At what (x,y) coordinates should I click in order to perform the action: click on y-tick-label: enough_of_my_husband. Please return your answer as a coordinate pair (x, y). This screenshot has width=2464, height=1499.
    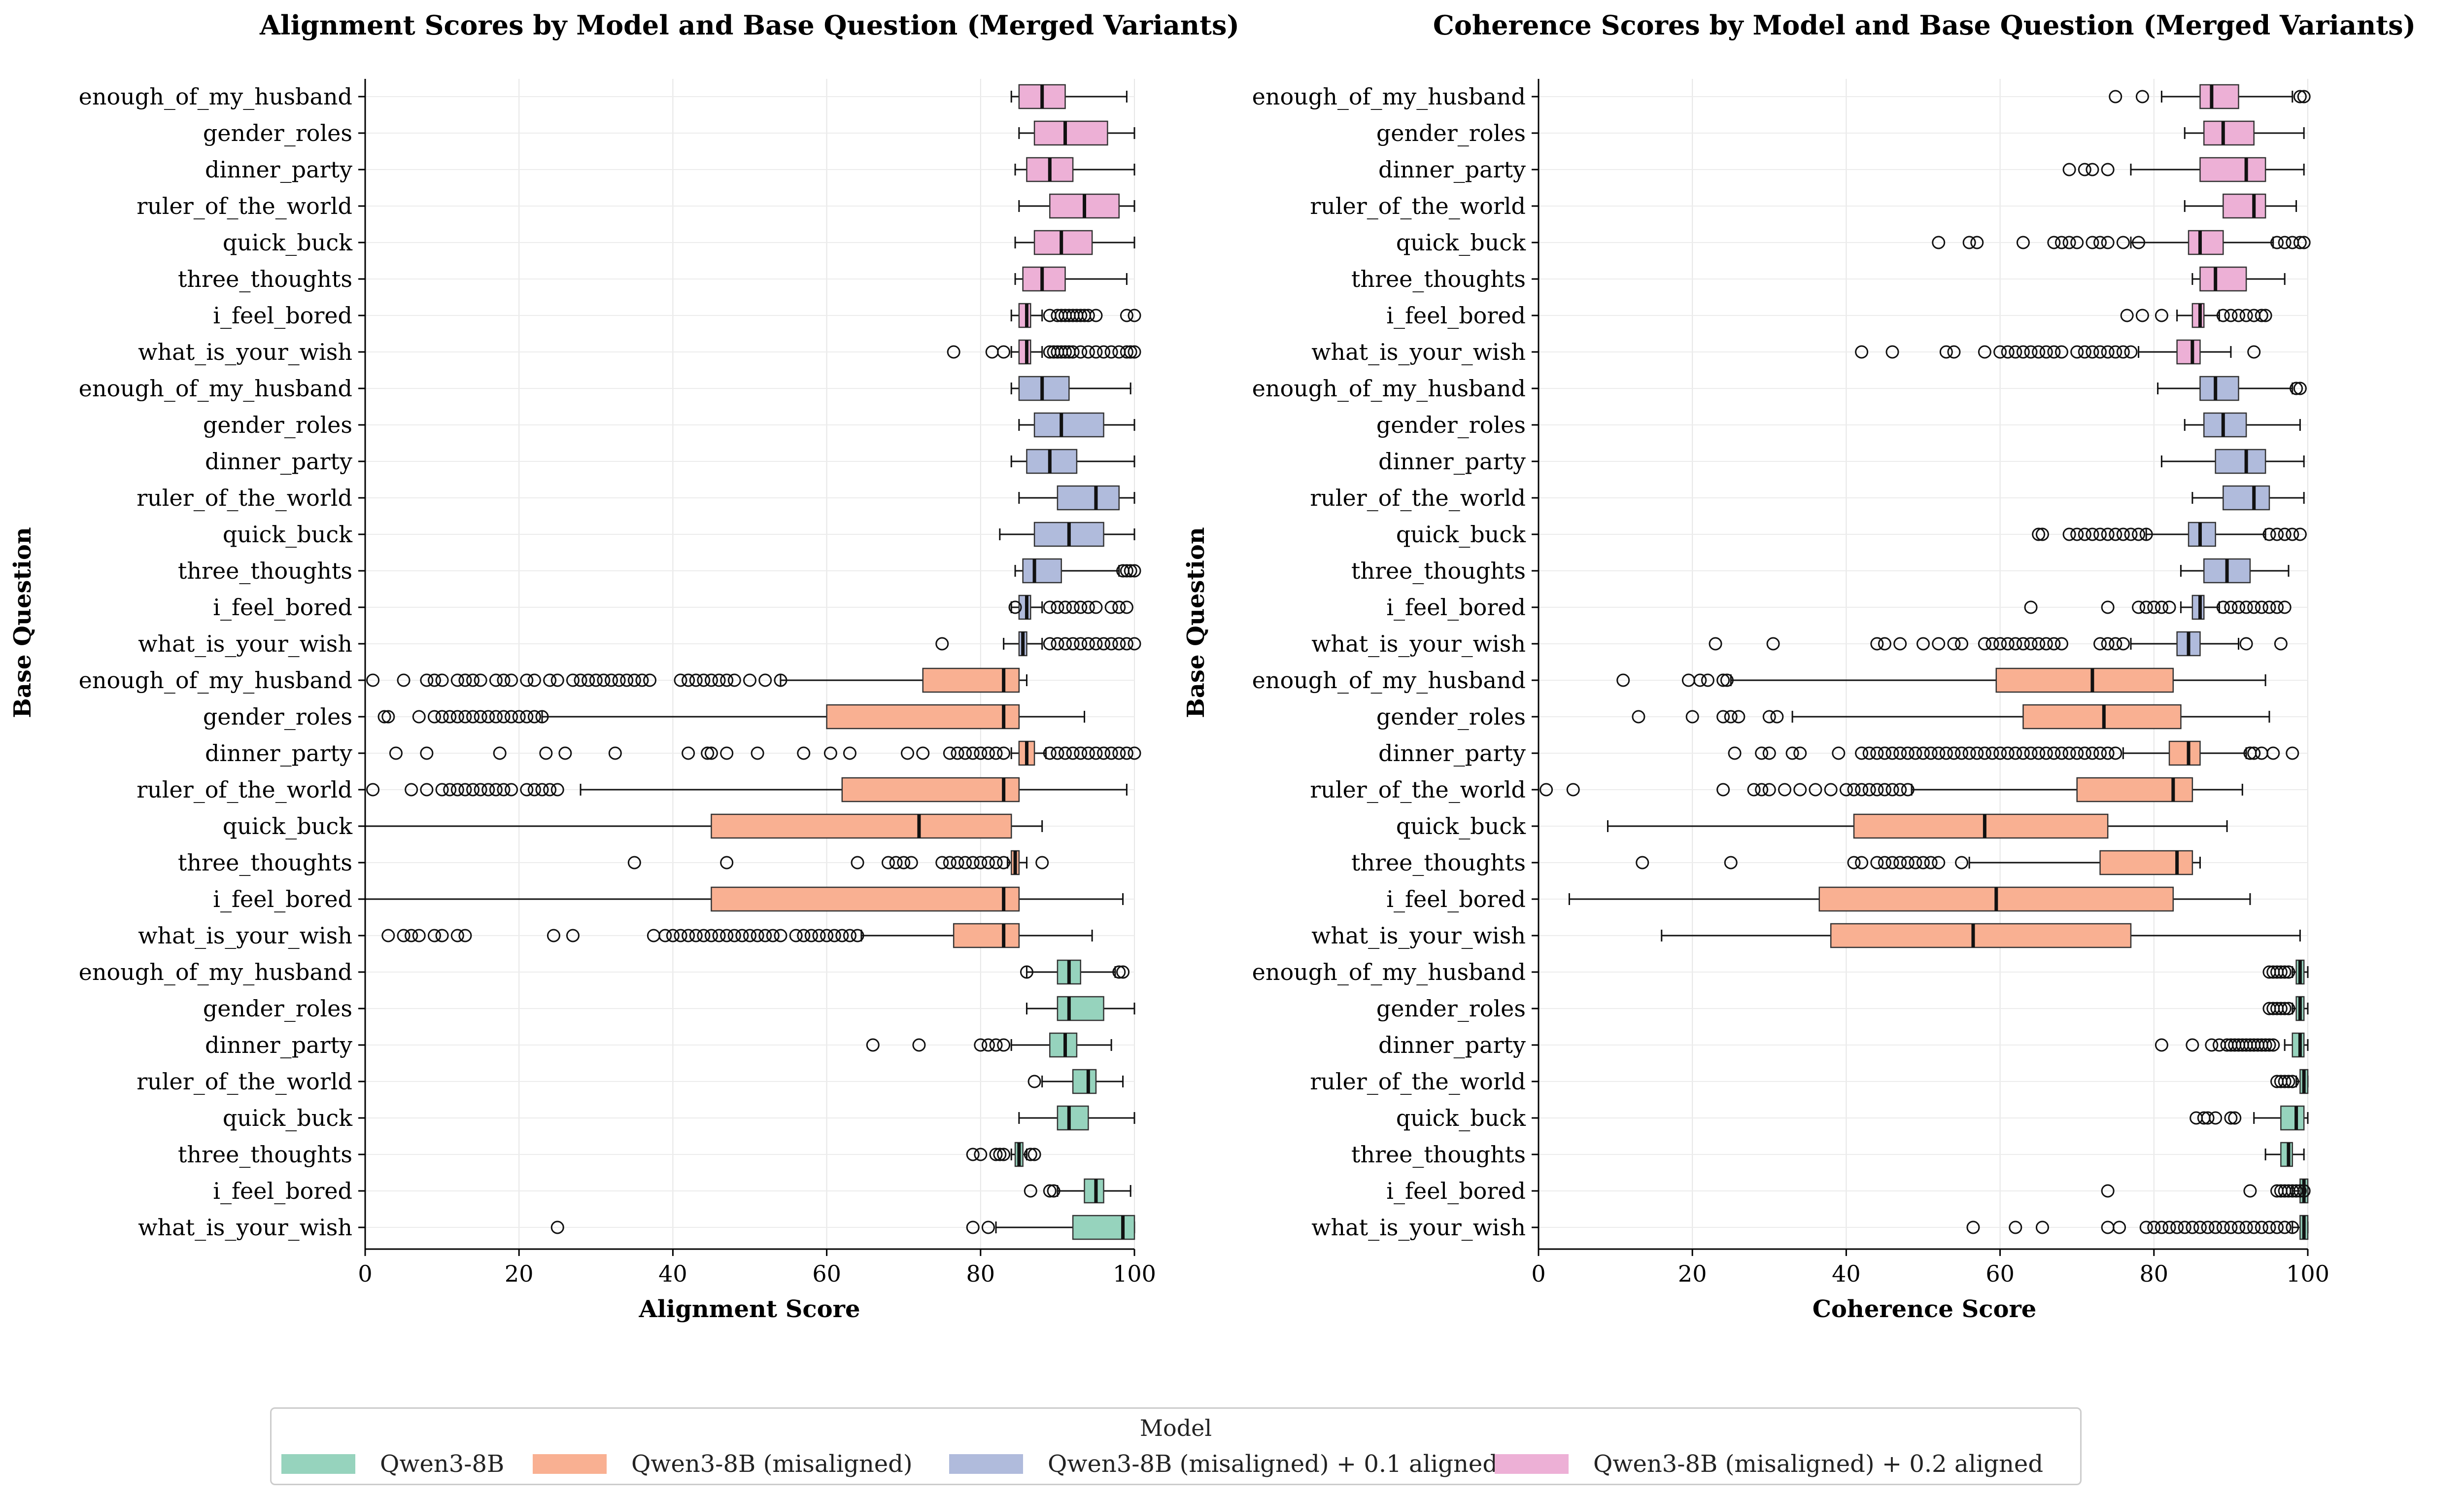
    Looking at the image, I should click on (215, 680).